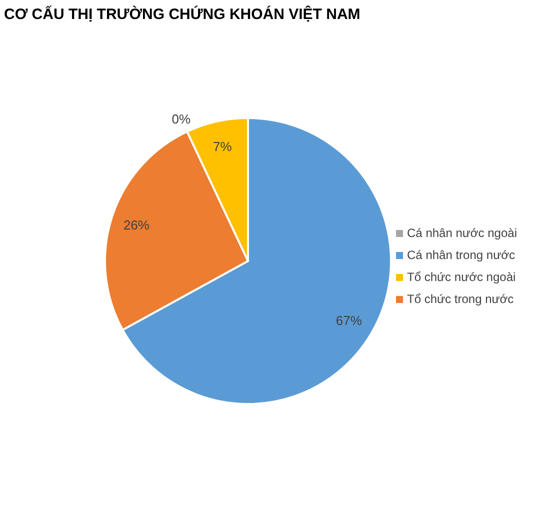  What do you see at coordinates (222, 146) in the screenshot?
I see `data-label: 7%` at bounding box center [222, 146].